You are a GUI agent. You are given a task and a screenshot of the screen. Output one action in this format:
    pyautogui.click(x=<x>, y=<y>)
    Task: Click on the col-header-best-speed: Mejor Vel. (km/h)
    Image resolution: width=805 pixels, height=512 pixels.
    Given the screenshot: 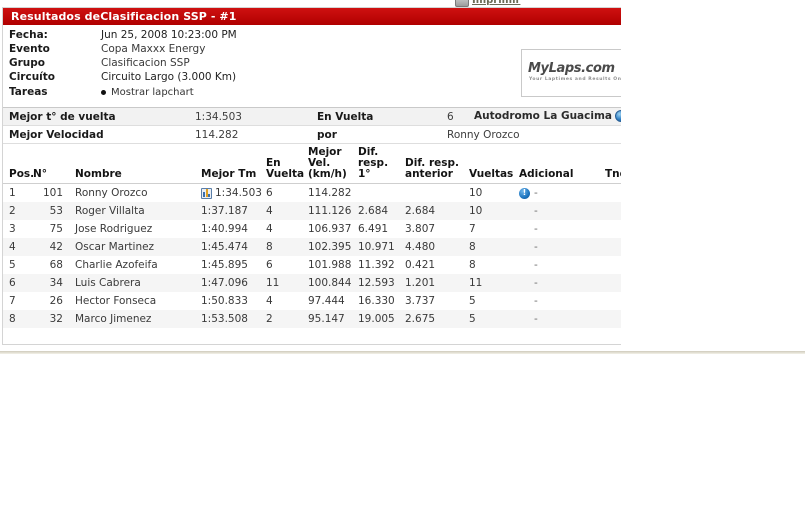 What is the action you would take?
    pyautogui.click(x=331, y=164)
    